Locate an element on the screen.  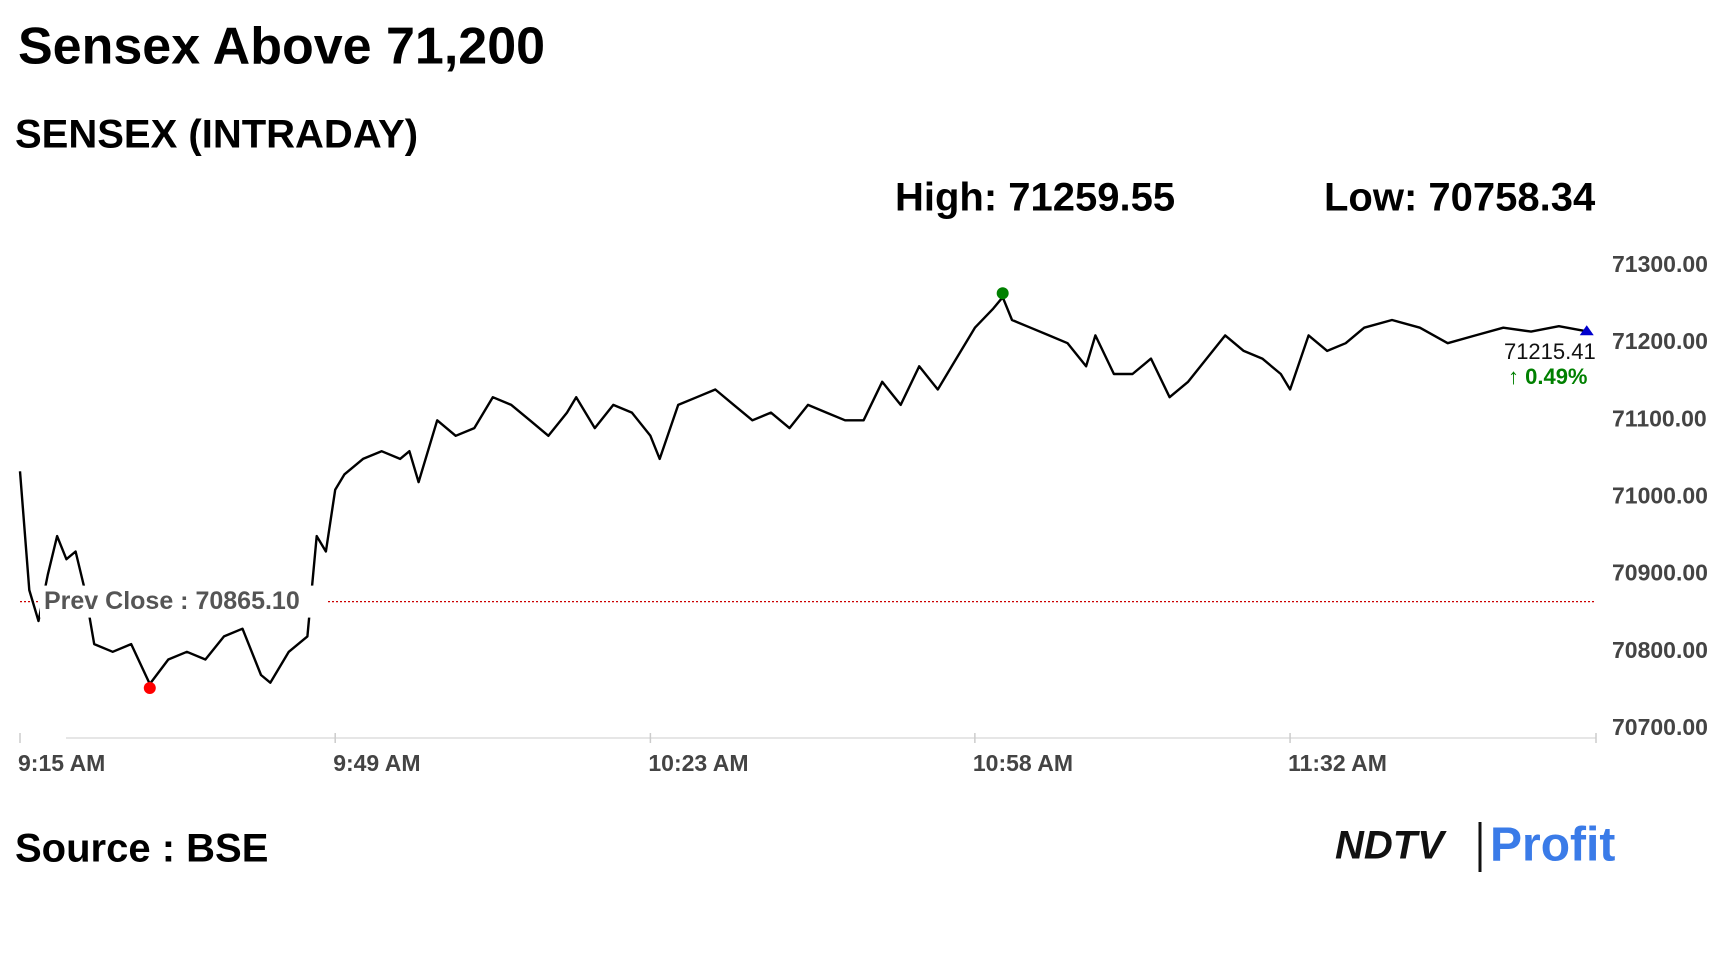
x-tick-label: 10:23 AM is located at coordinates (698, 763).